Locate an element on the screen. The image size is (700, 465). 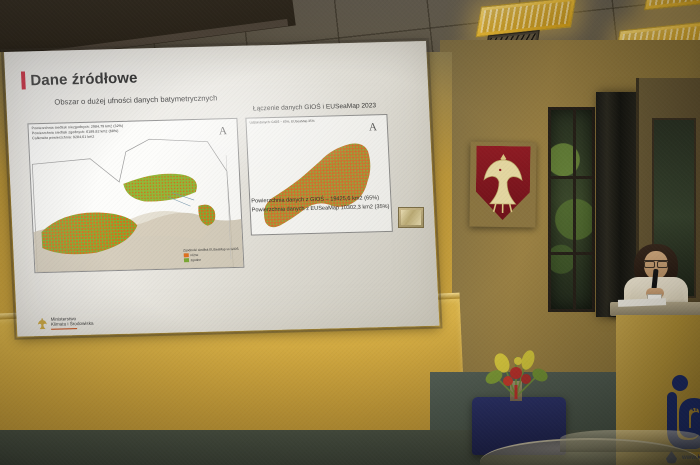
podium-top is located at coordinates (655, 307).